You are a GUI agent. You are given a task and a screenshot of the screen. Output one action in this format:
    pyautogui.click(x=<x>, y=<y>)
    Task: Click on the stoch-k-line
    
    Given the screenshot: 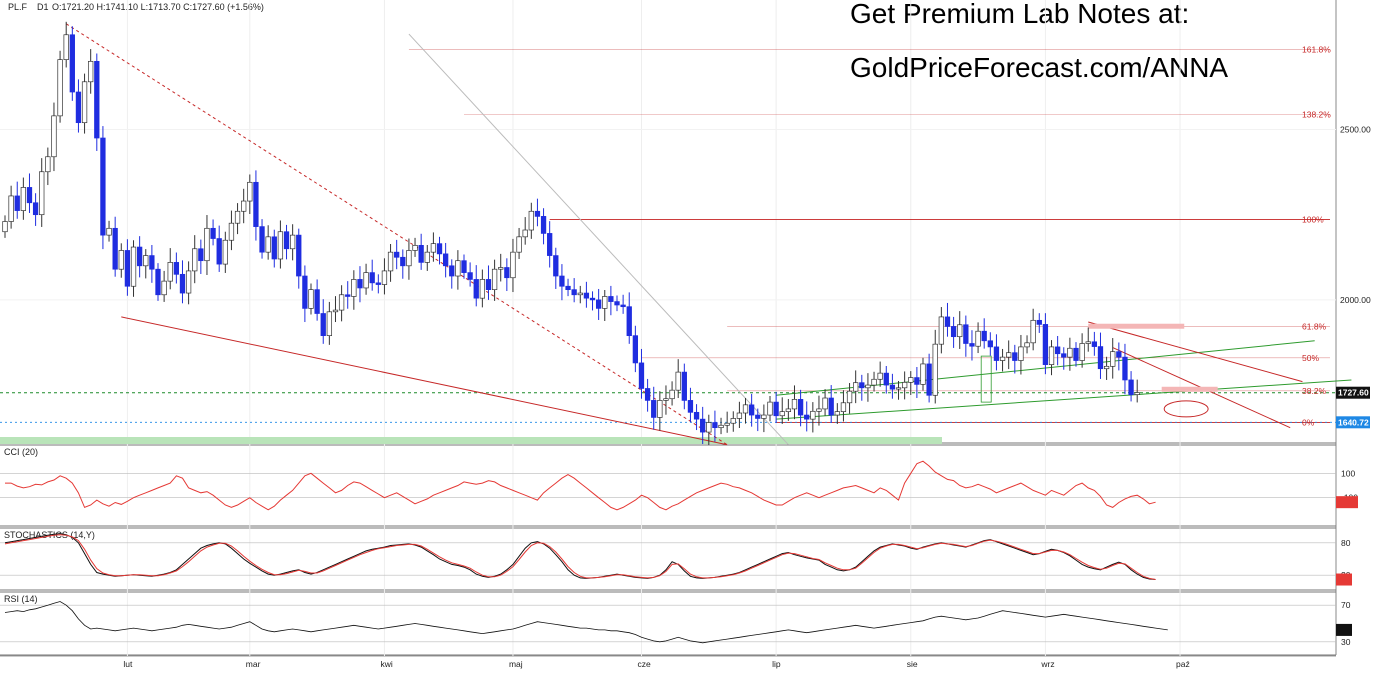 What is the action you would take?
    pyautogui.click(x=580, y=556)
    